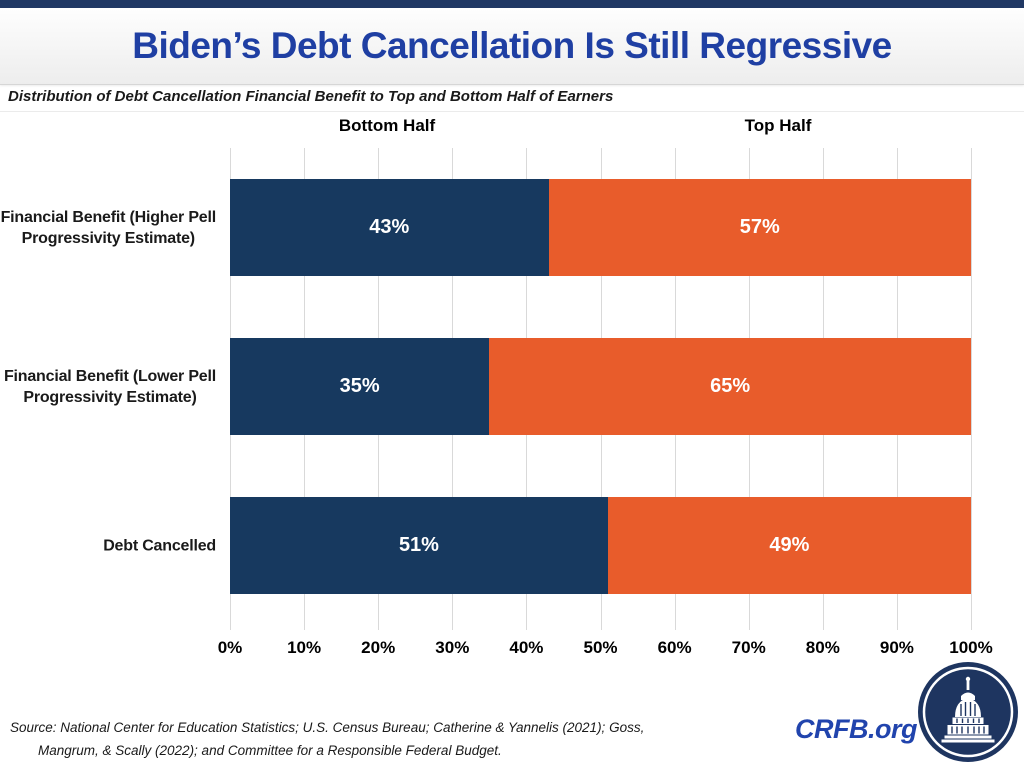  I want to click on capitol-dome-icon, so click(968, 712).